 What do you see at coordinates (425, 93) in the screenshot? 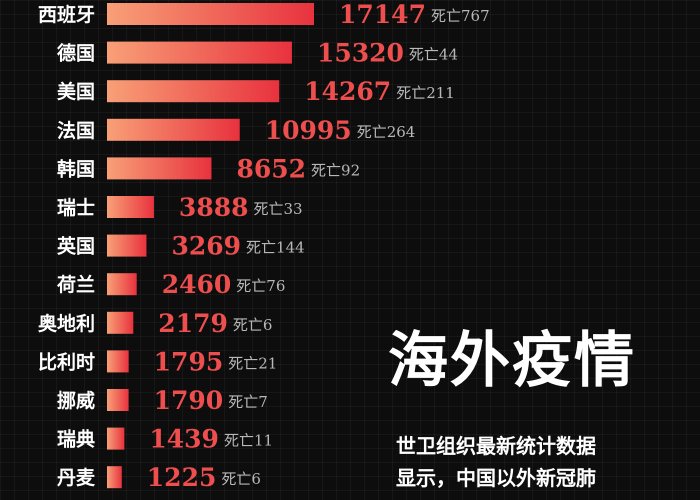
I see `death-label: 死亡211` at bounding box center [425, 93].